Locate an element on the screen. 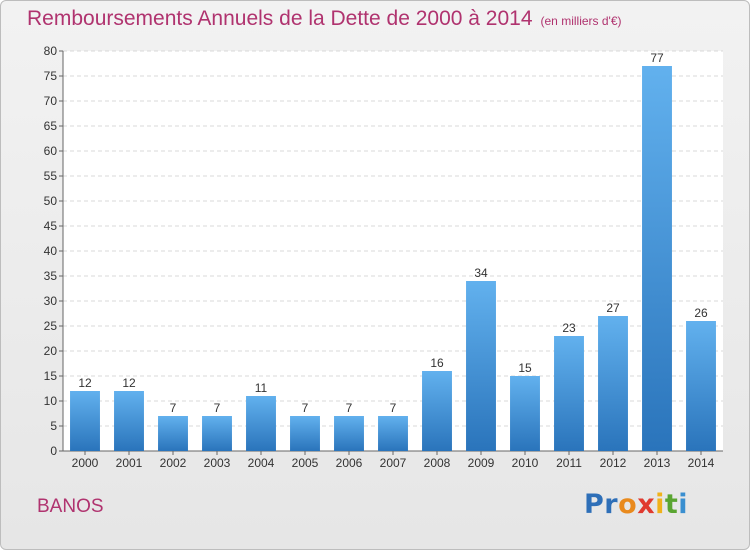 Image resolution: width=750 pixels, height=550 pixels. bar-2013 is located at coordinates (657, 258).